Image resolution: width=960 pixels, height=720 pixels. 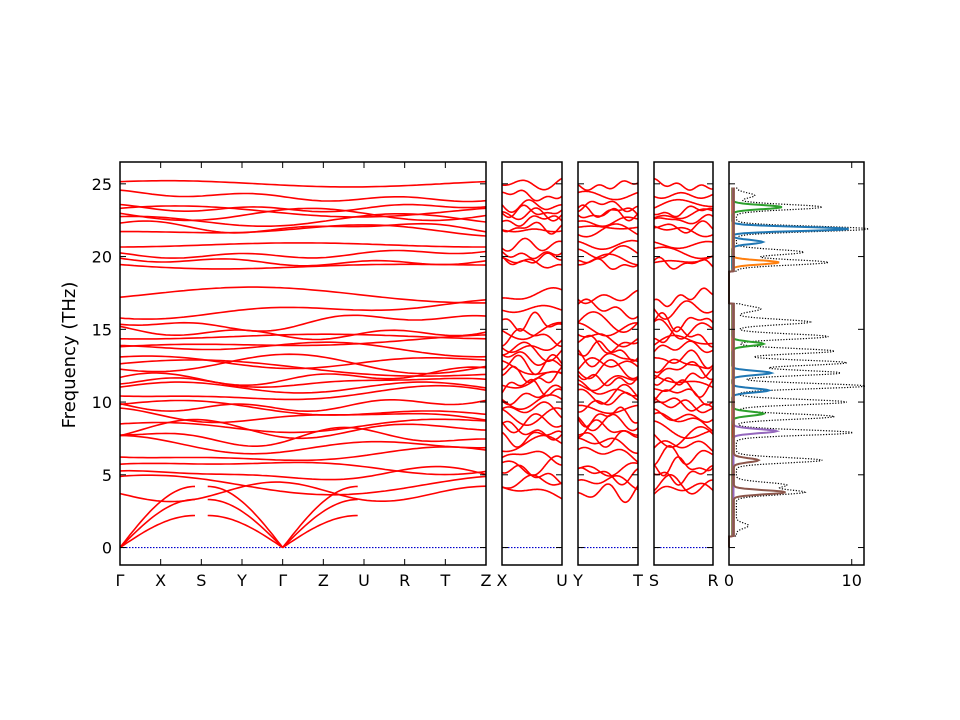 I want to click on kpoint-label: X, so click(x=502, y=580).